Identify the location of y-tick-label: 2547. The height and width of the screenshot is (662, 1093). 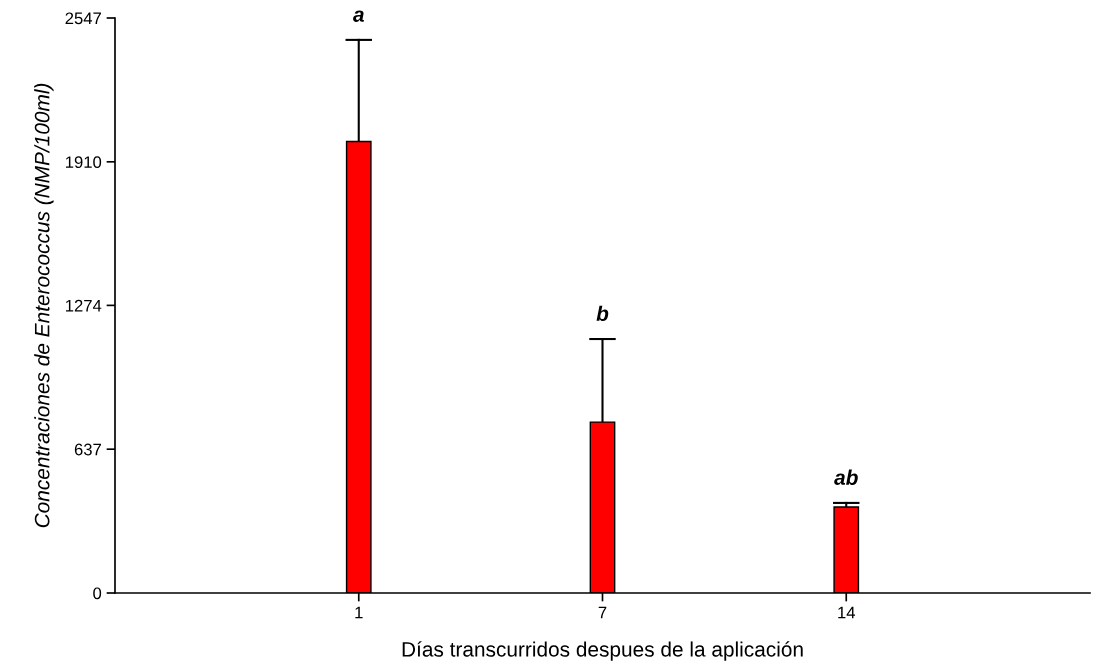
(83, 18).